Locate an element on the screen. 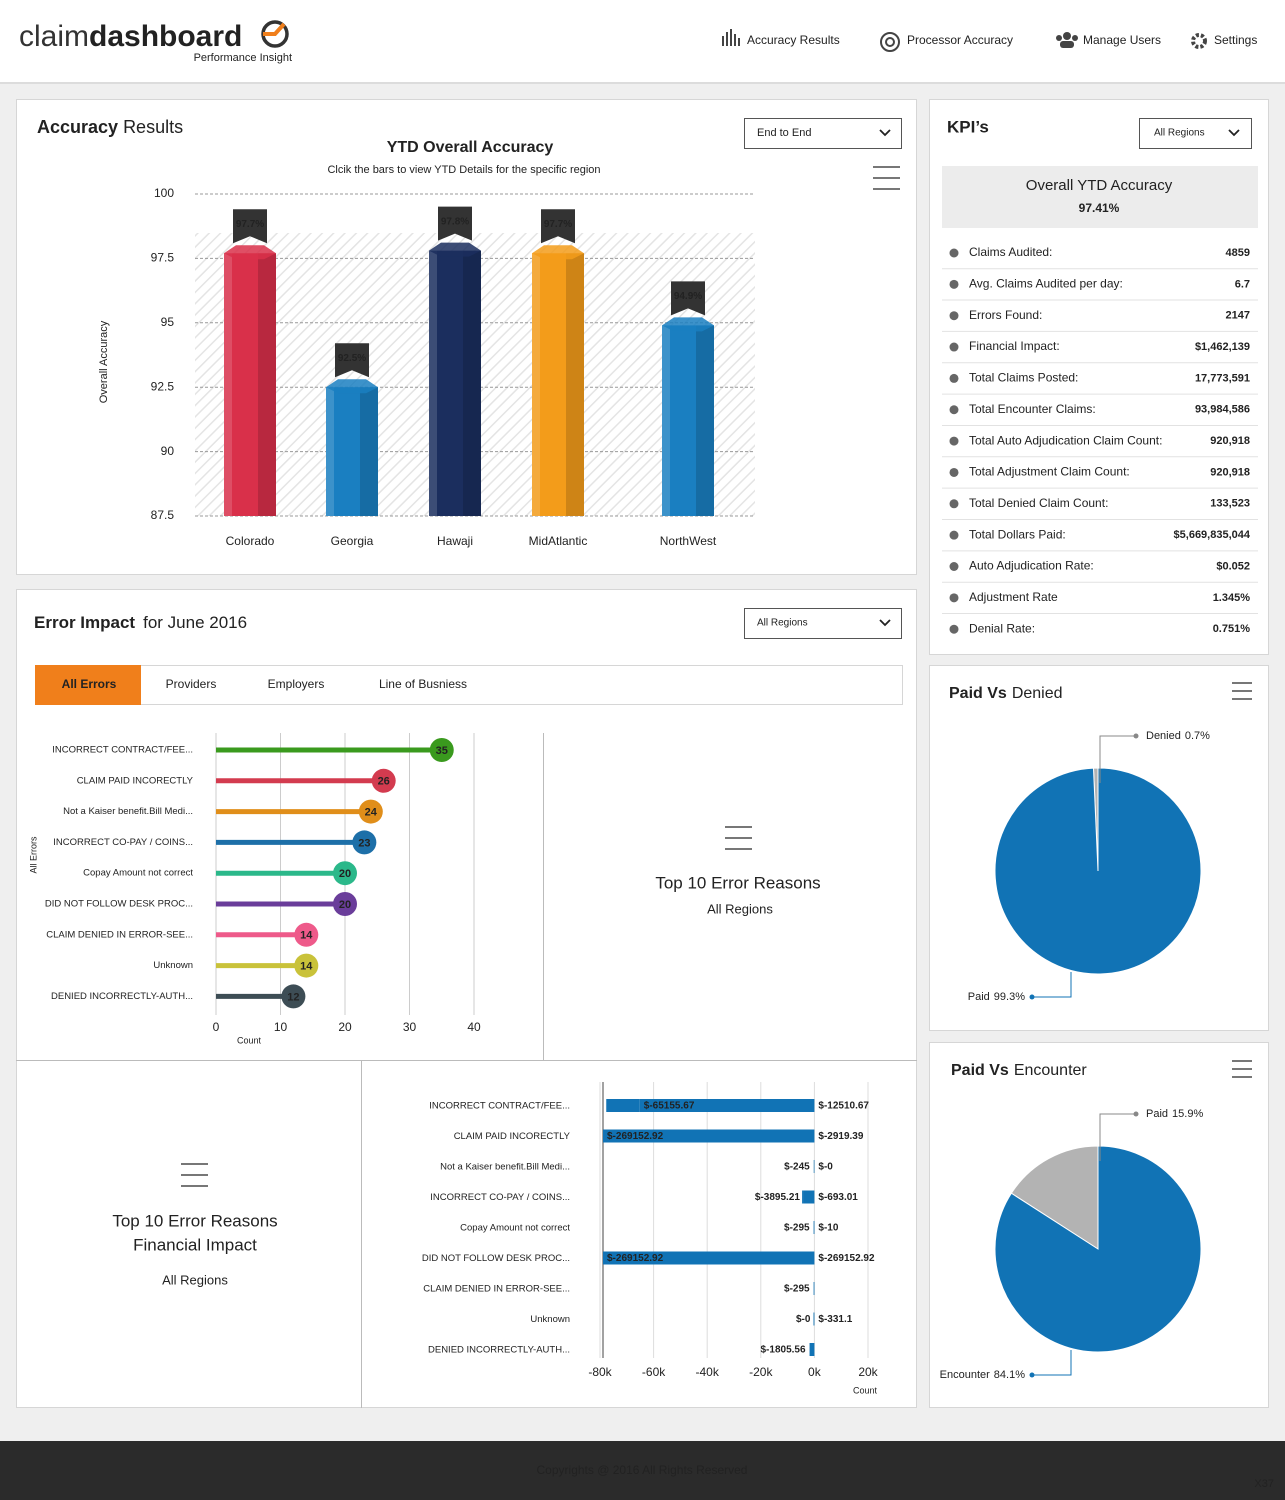 The height and width of the screenshot is (1500, 1285). tab: Line of Busniess is located at coordinates (423, 684).